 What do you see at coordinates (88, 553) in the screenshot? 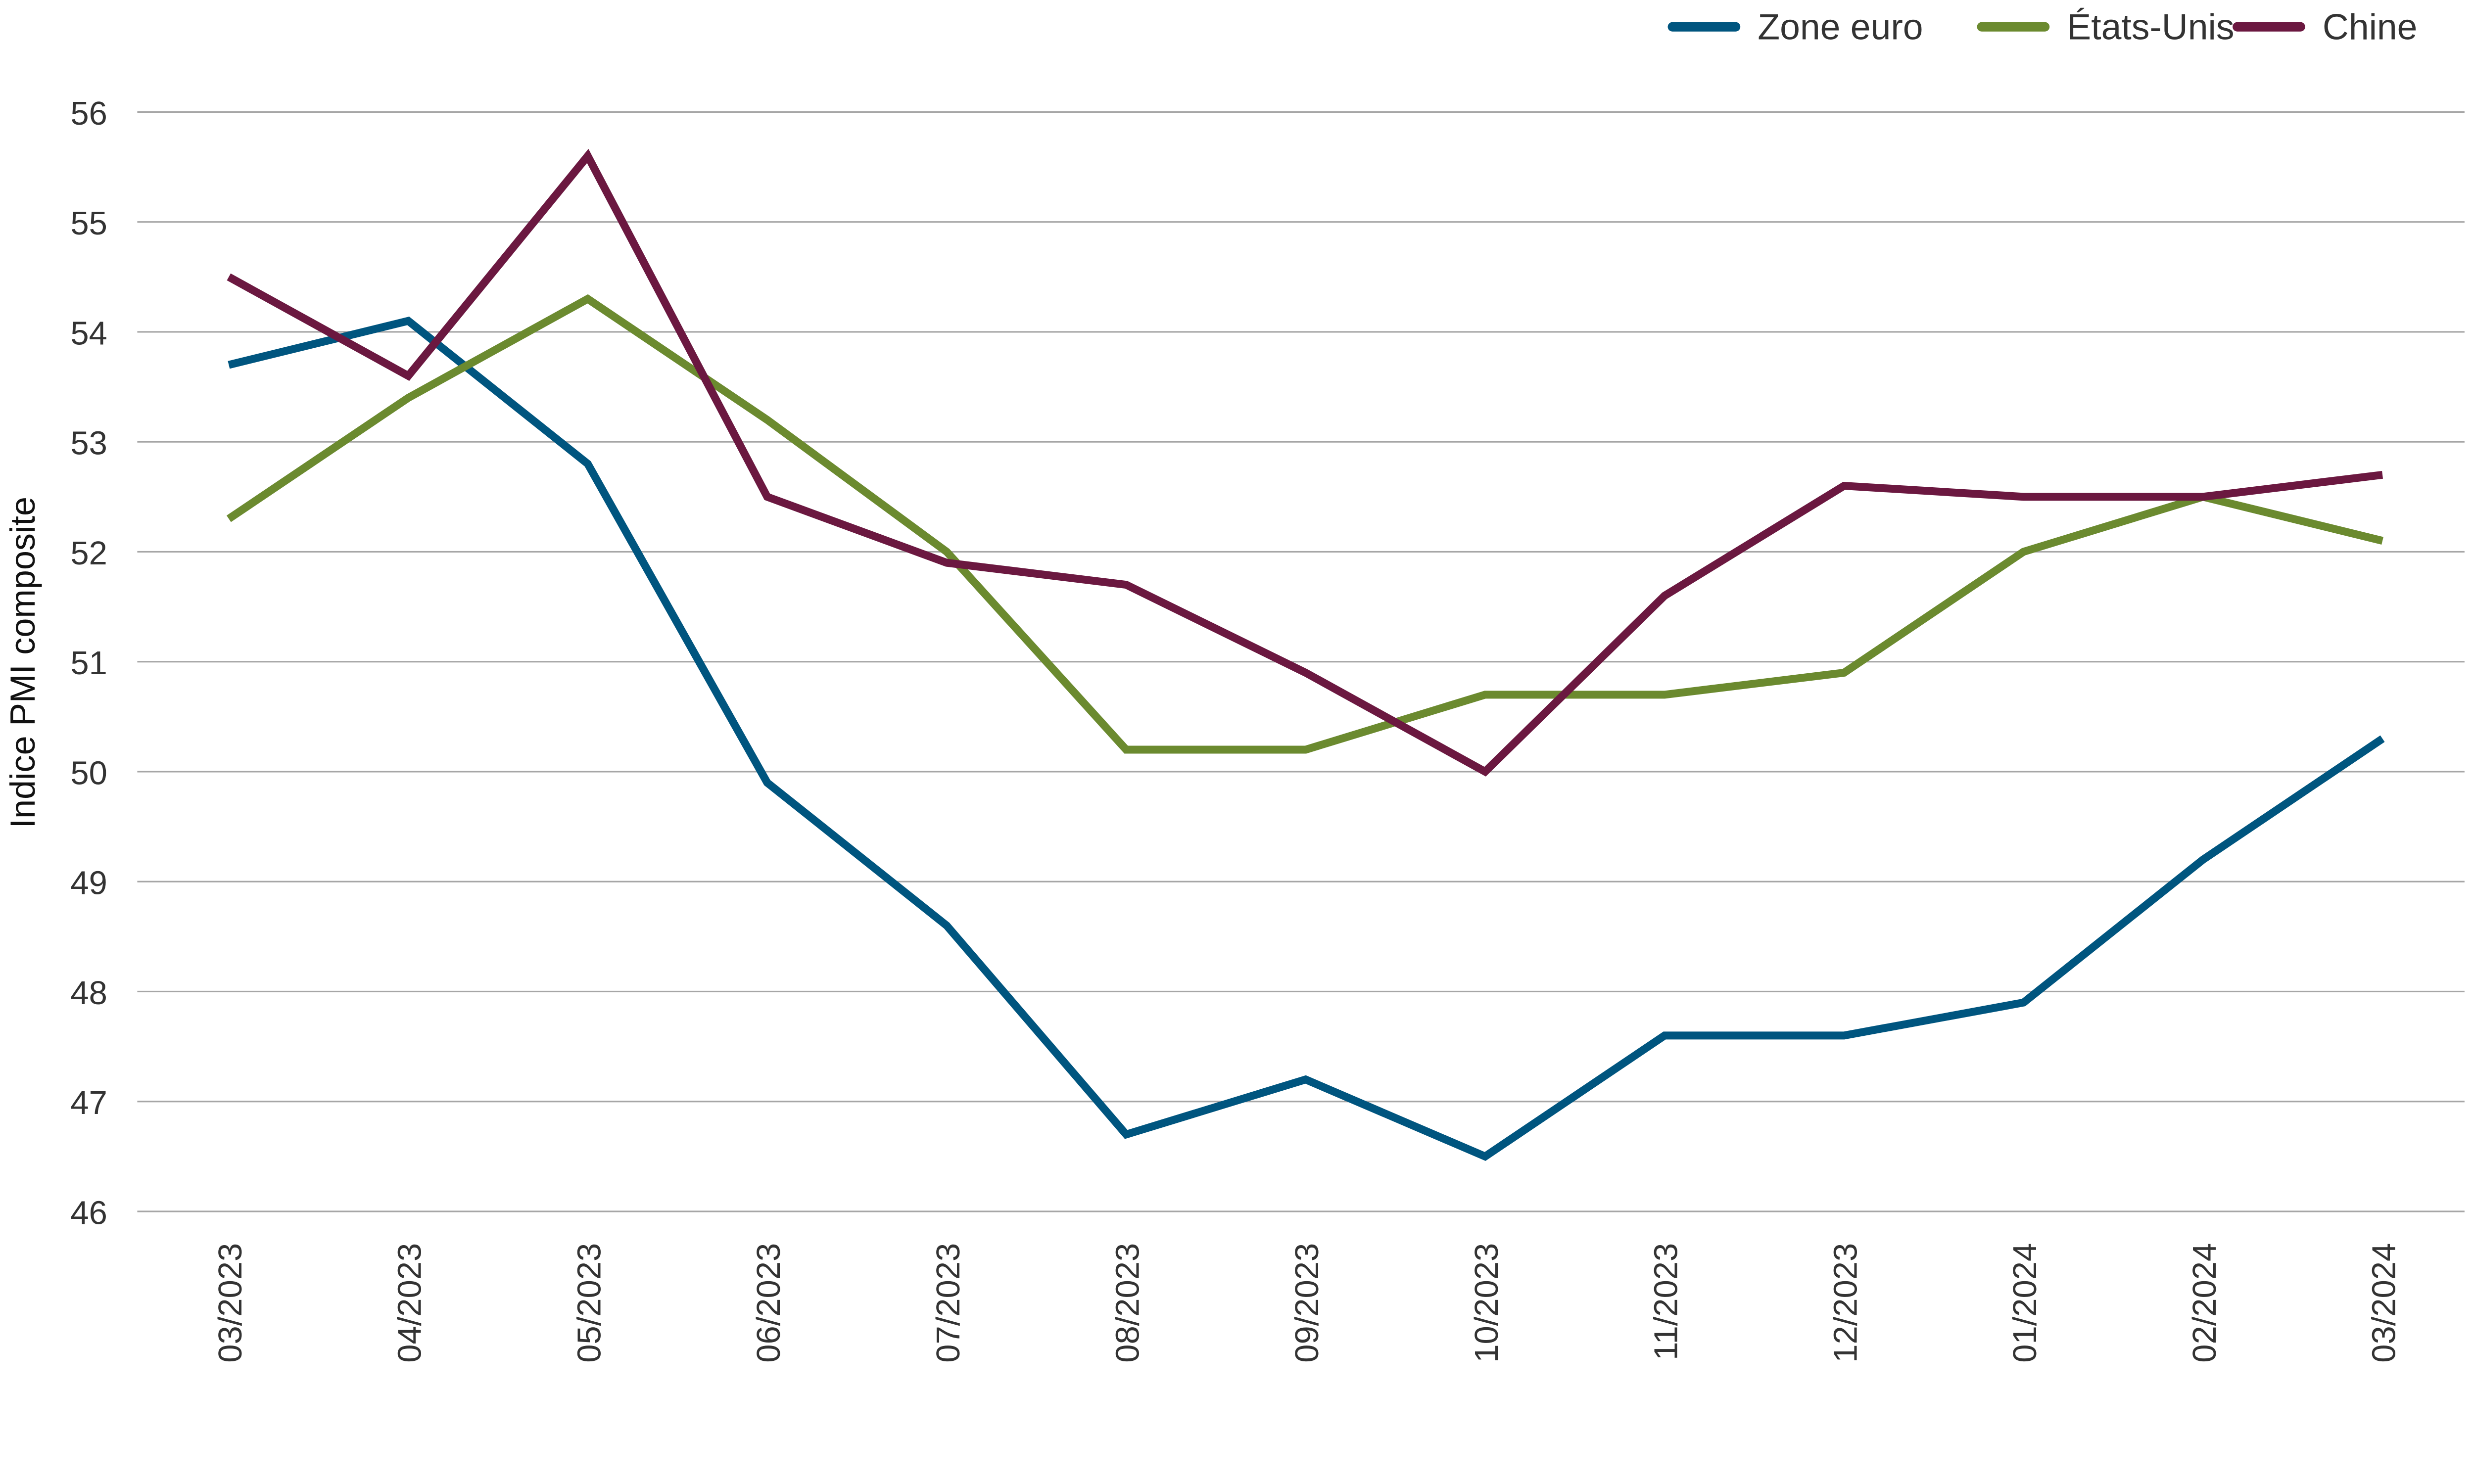
I see `y-tick-label: 52` at bounding box center [88, 553].